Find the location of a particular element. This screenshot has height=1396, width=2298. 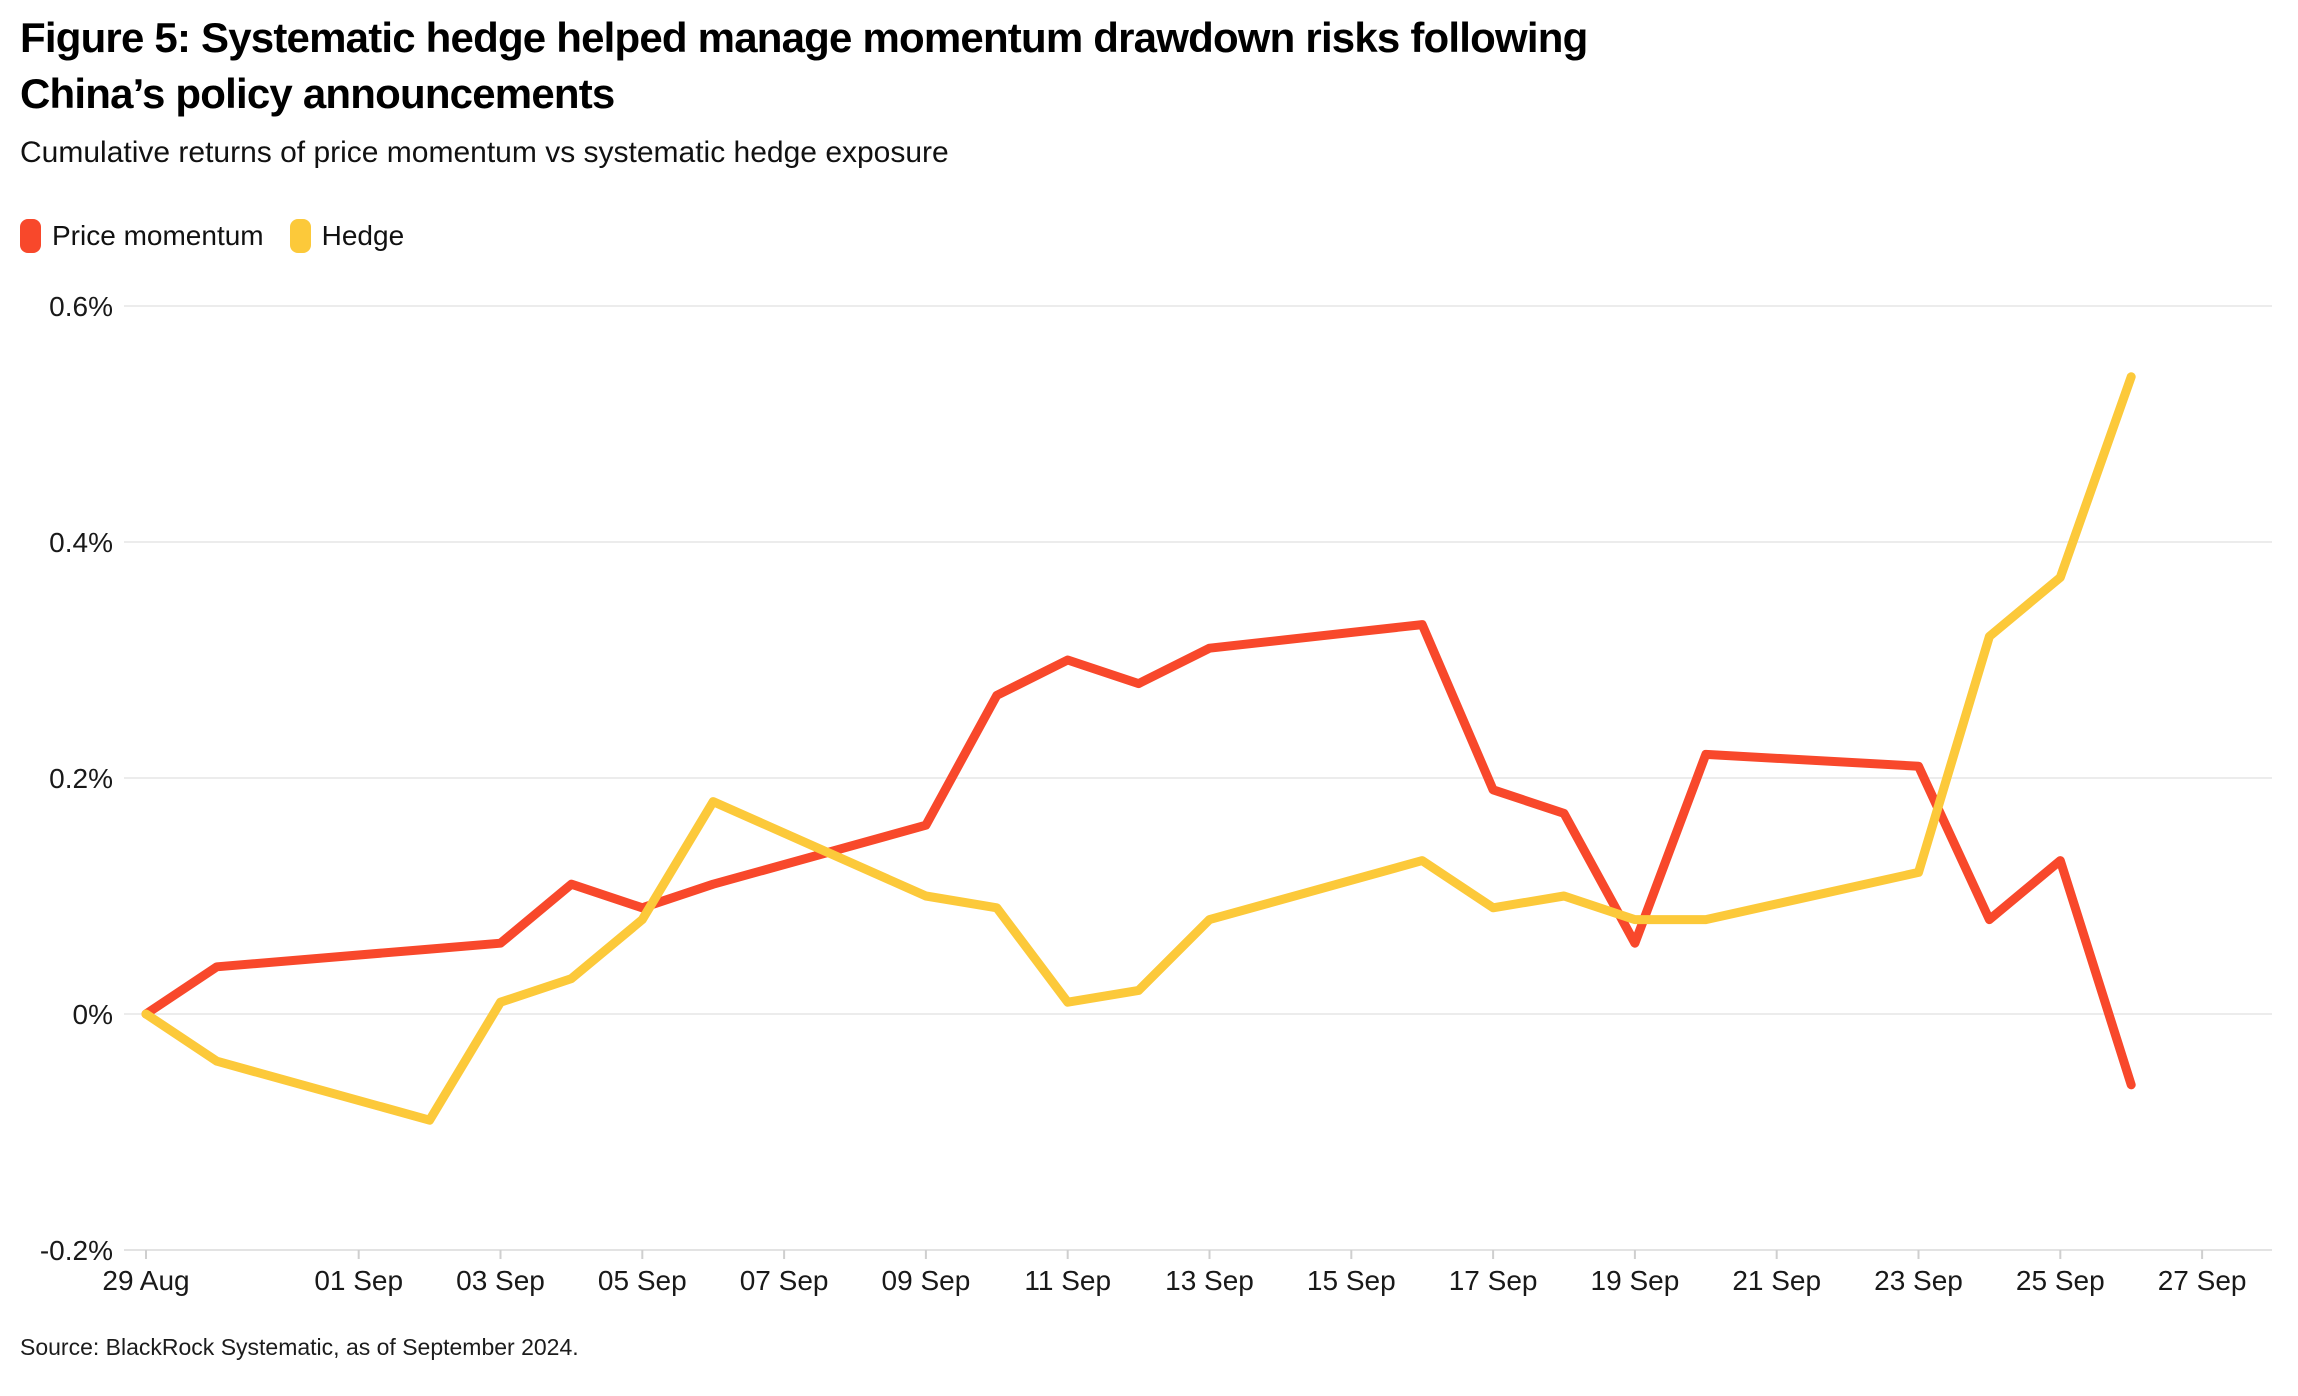

x-axis-label: 29 Aug is located at coordinates (145, 1280).